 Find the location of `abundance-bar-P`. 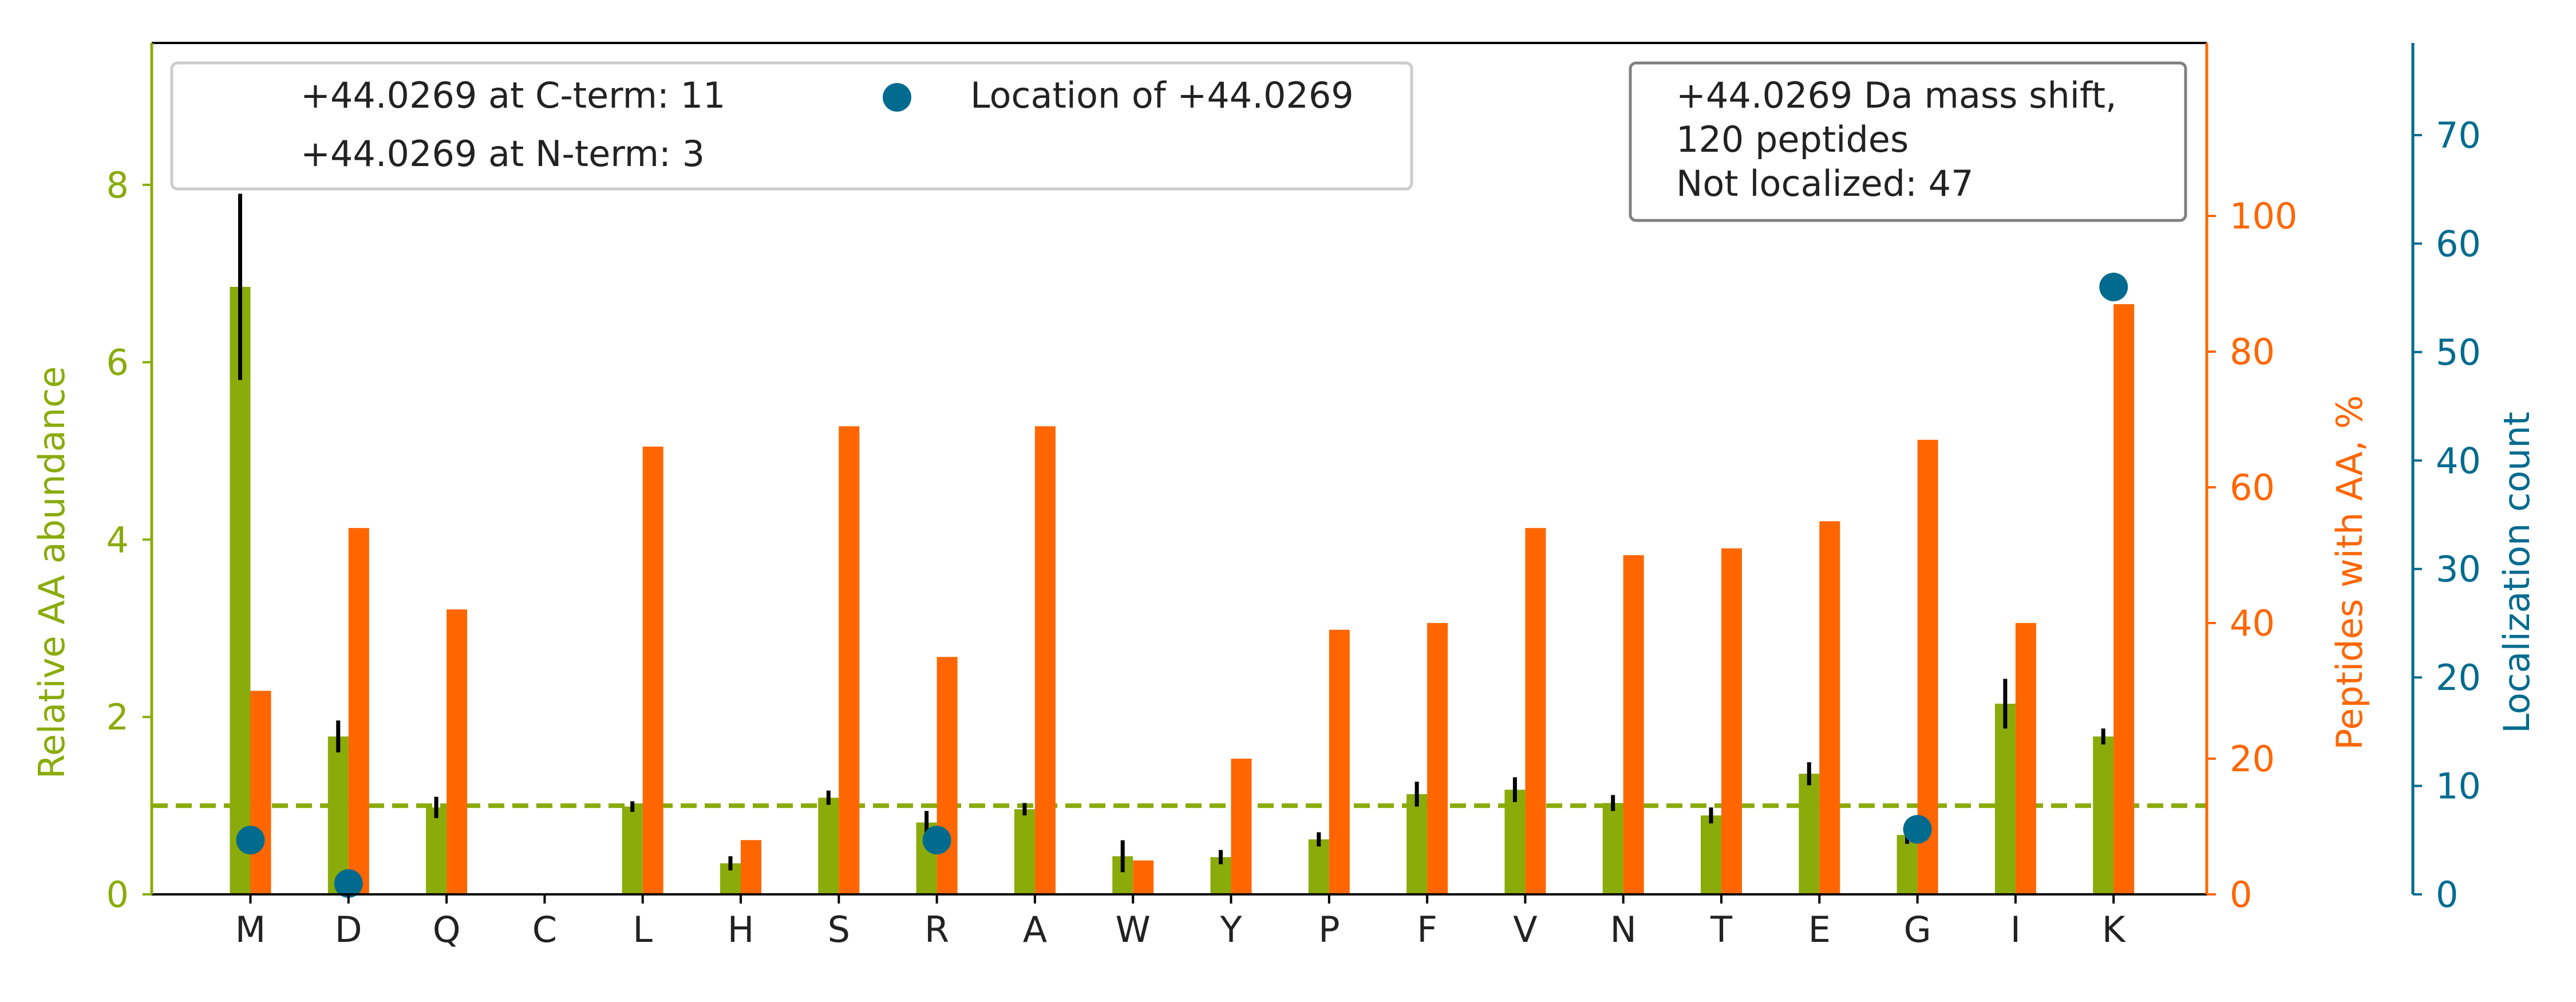

abundance-bar-P is located at coordinates (1318, 866).